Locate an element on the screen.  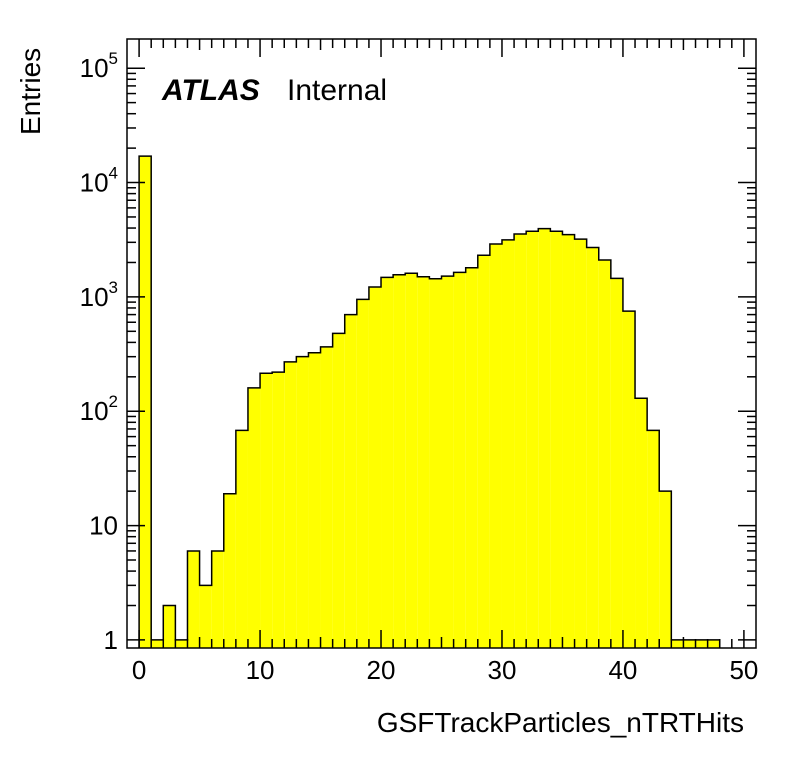
atlas-label: ATLAS is located at coordinates (210, 90).